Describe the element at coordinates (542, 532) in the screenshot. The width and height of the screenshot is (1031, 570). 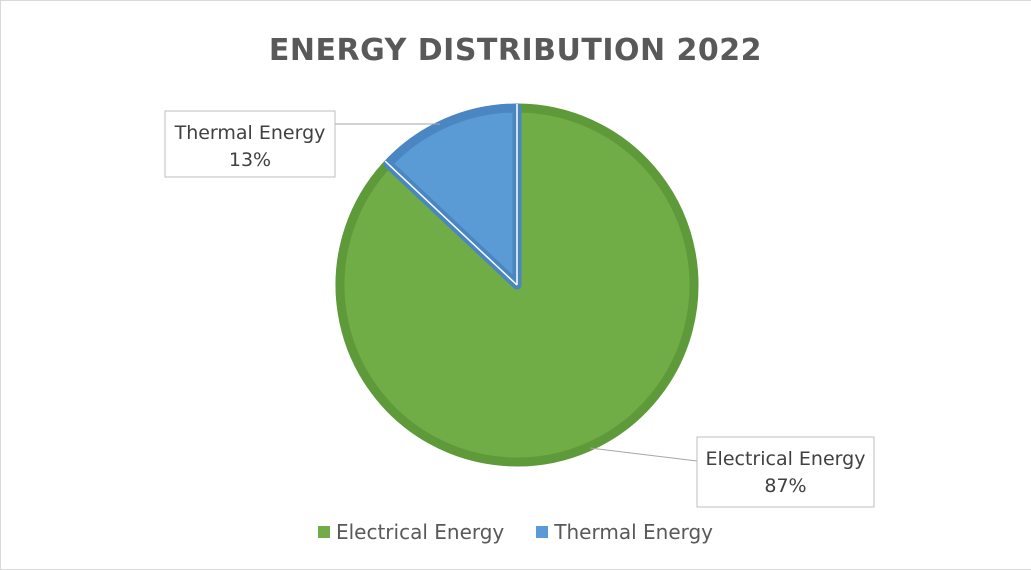
I see `legend-swatch-thermal` at that location.